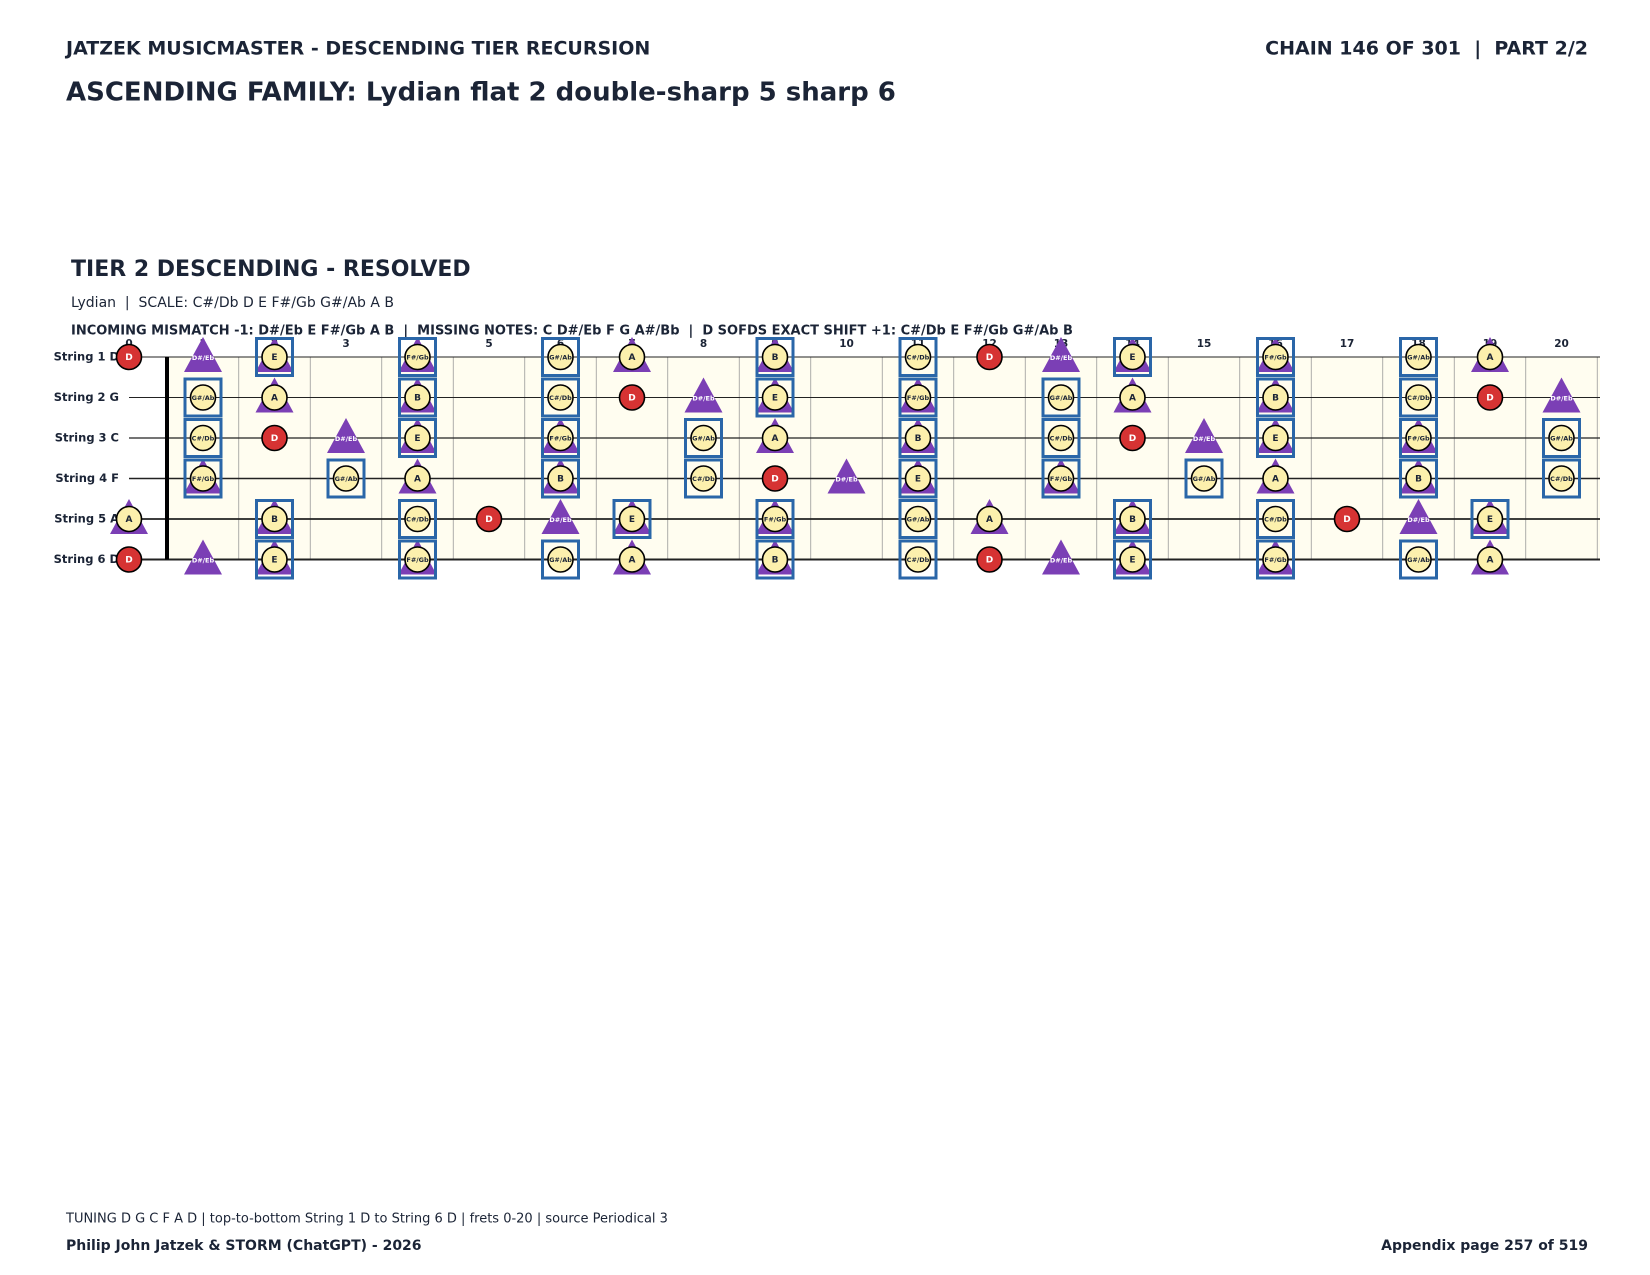 The width and height of the screenshot is (1650, 1275). I want to click on section-title: TIER 2 DESCENDING - RESOLVED, so click(271, 269).